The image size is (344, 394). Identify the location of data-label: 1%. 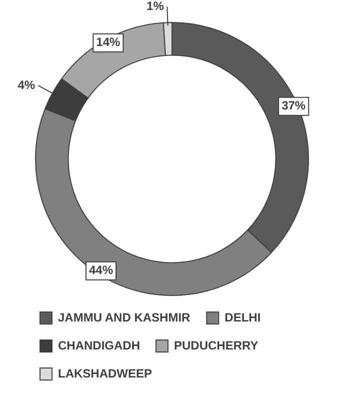
(155, 6).